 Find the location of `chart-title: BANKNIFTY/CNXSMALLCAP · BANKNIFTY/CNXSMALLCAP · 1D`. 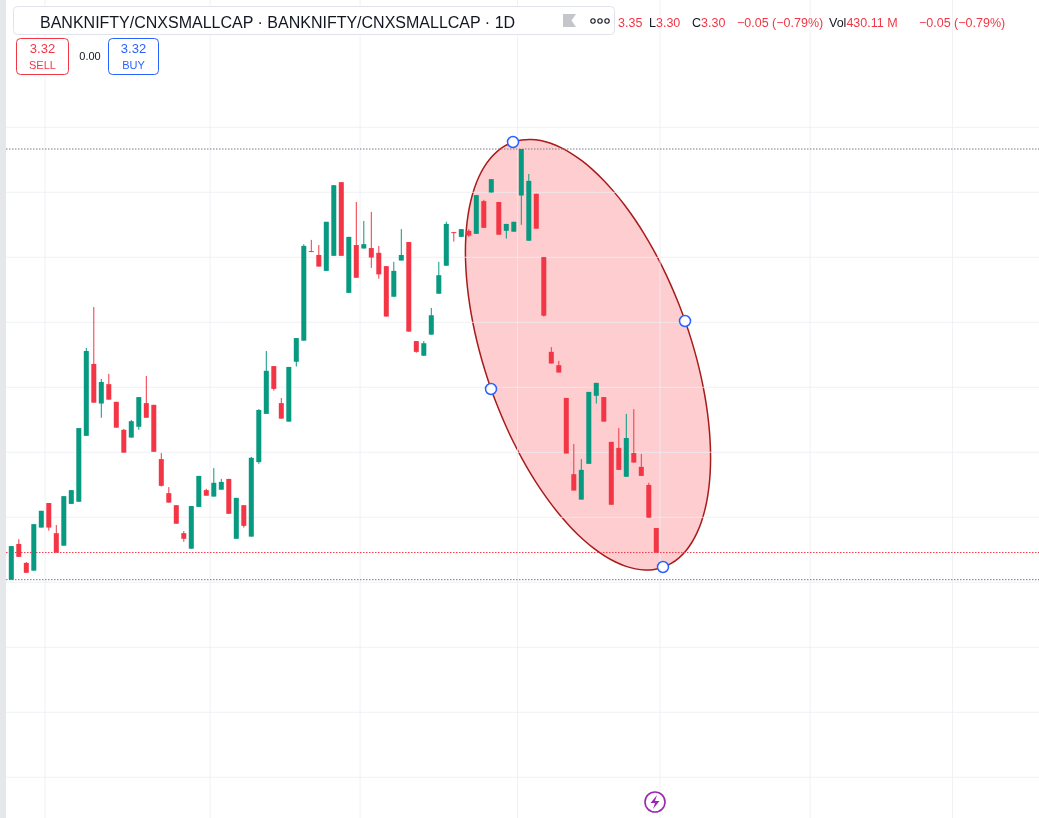

chart-title: BANKNIFTY/CNXSMALLCAP · BANKNIFTY/CNXSMALLCAP · 1D is located at coordinates (278, 22).